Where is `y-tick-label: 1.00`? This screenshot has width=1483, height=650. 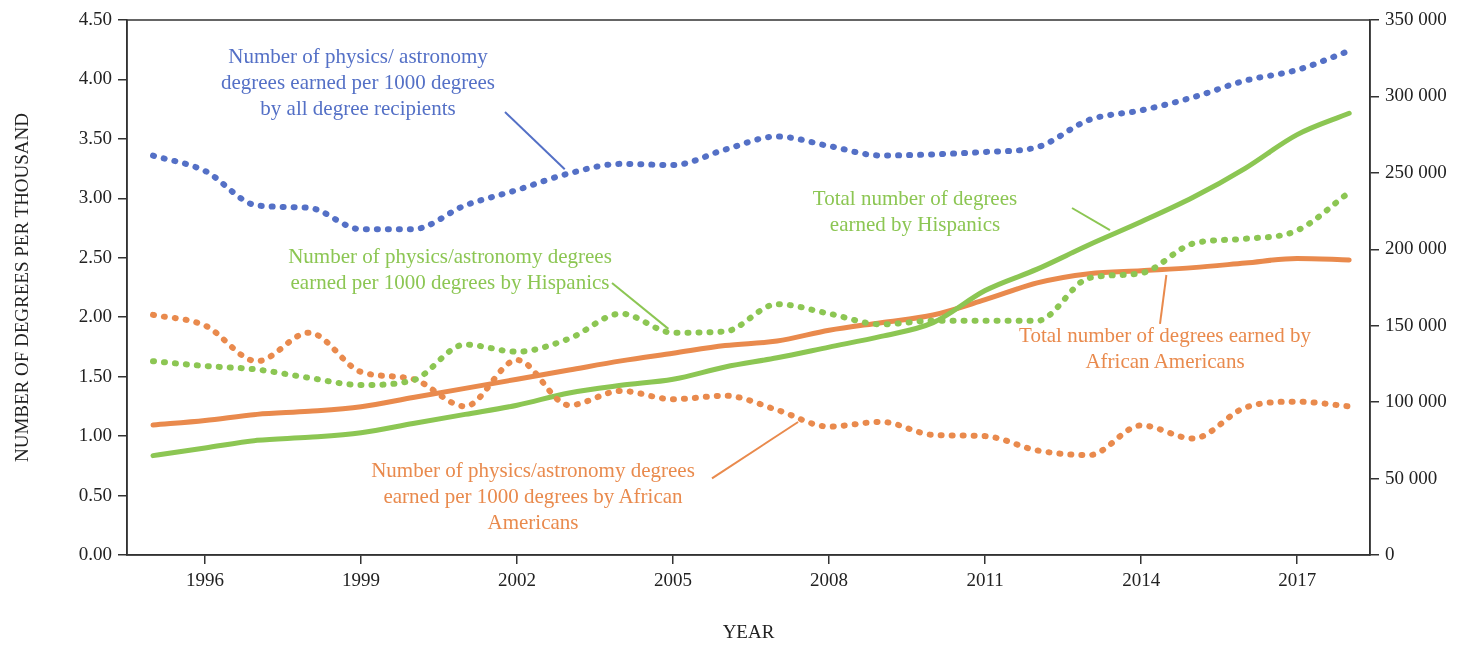 y-tick-label: 1.00 is located at coordinates (95, 435).